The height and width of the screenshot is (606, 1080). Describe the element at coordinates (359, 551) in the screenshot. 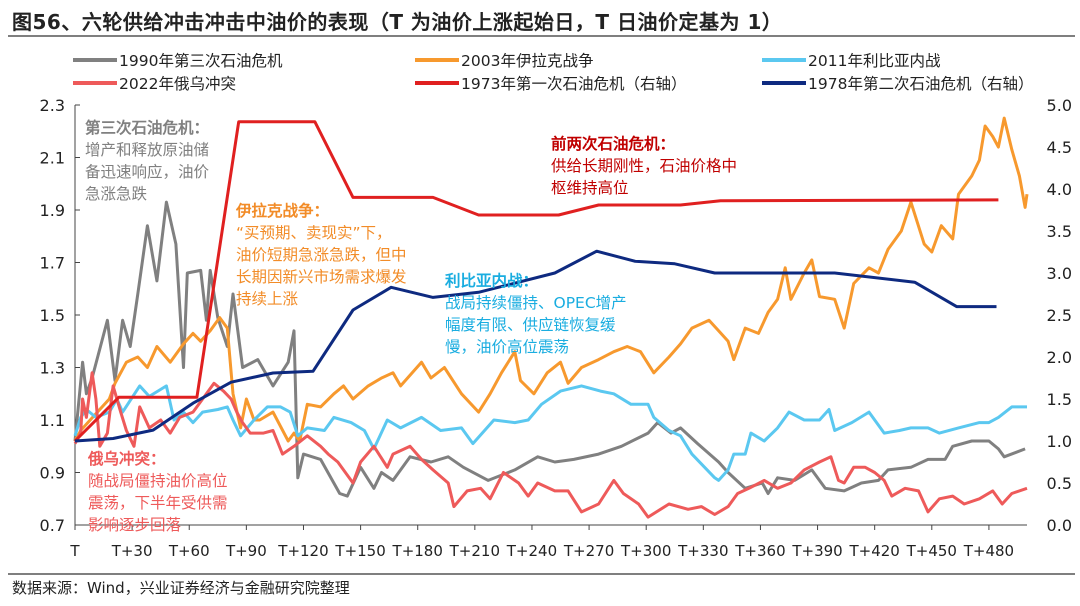

I see `x-tick-label: T+150` at that location.